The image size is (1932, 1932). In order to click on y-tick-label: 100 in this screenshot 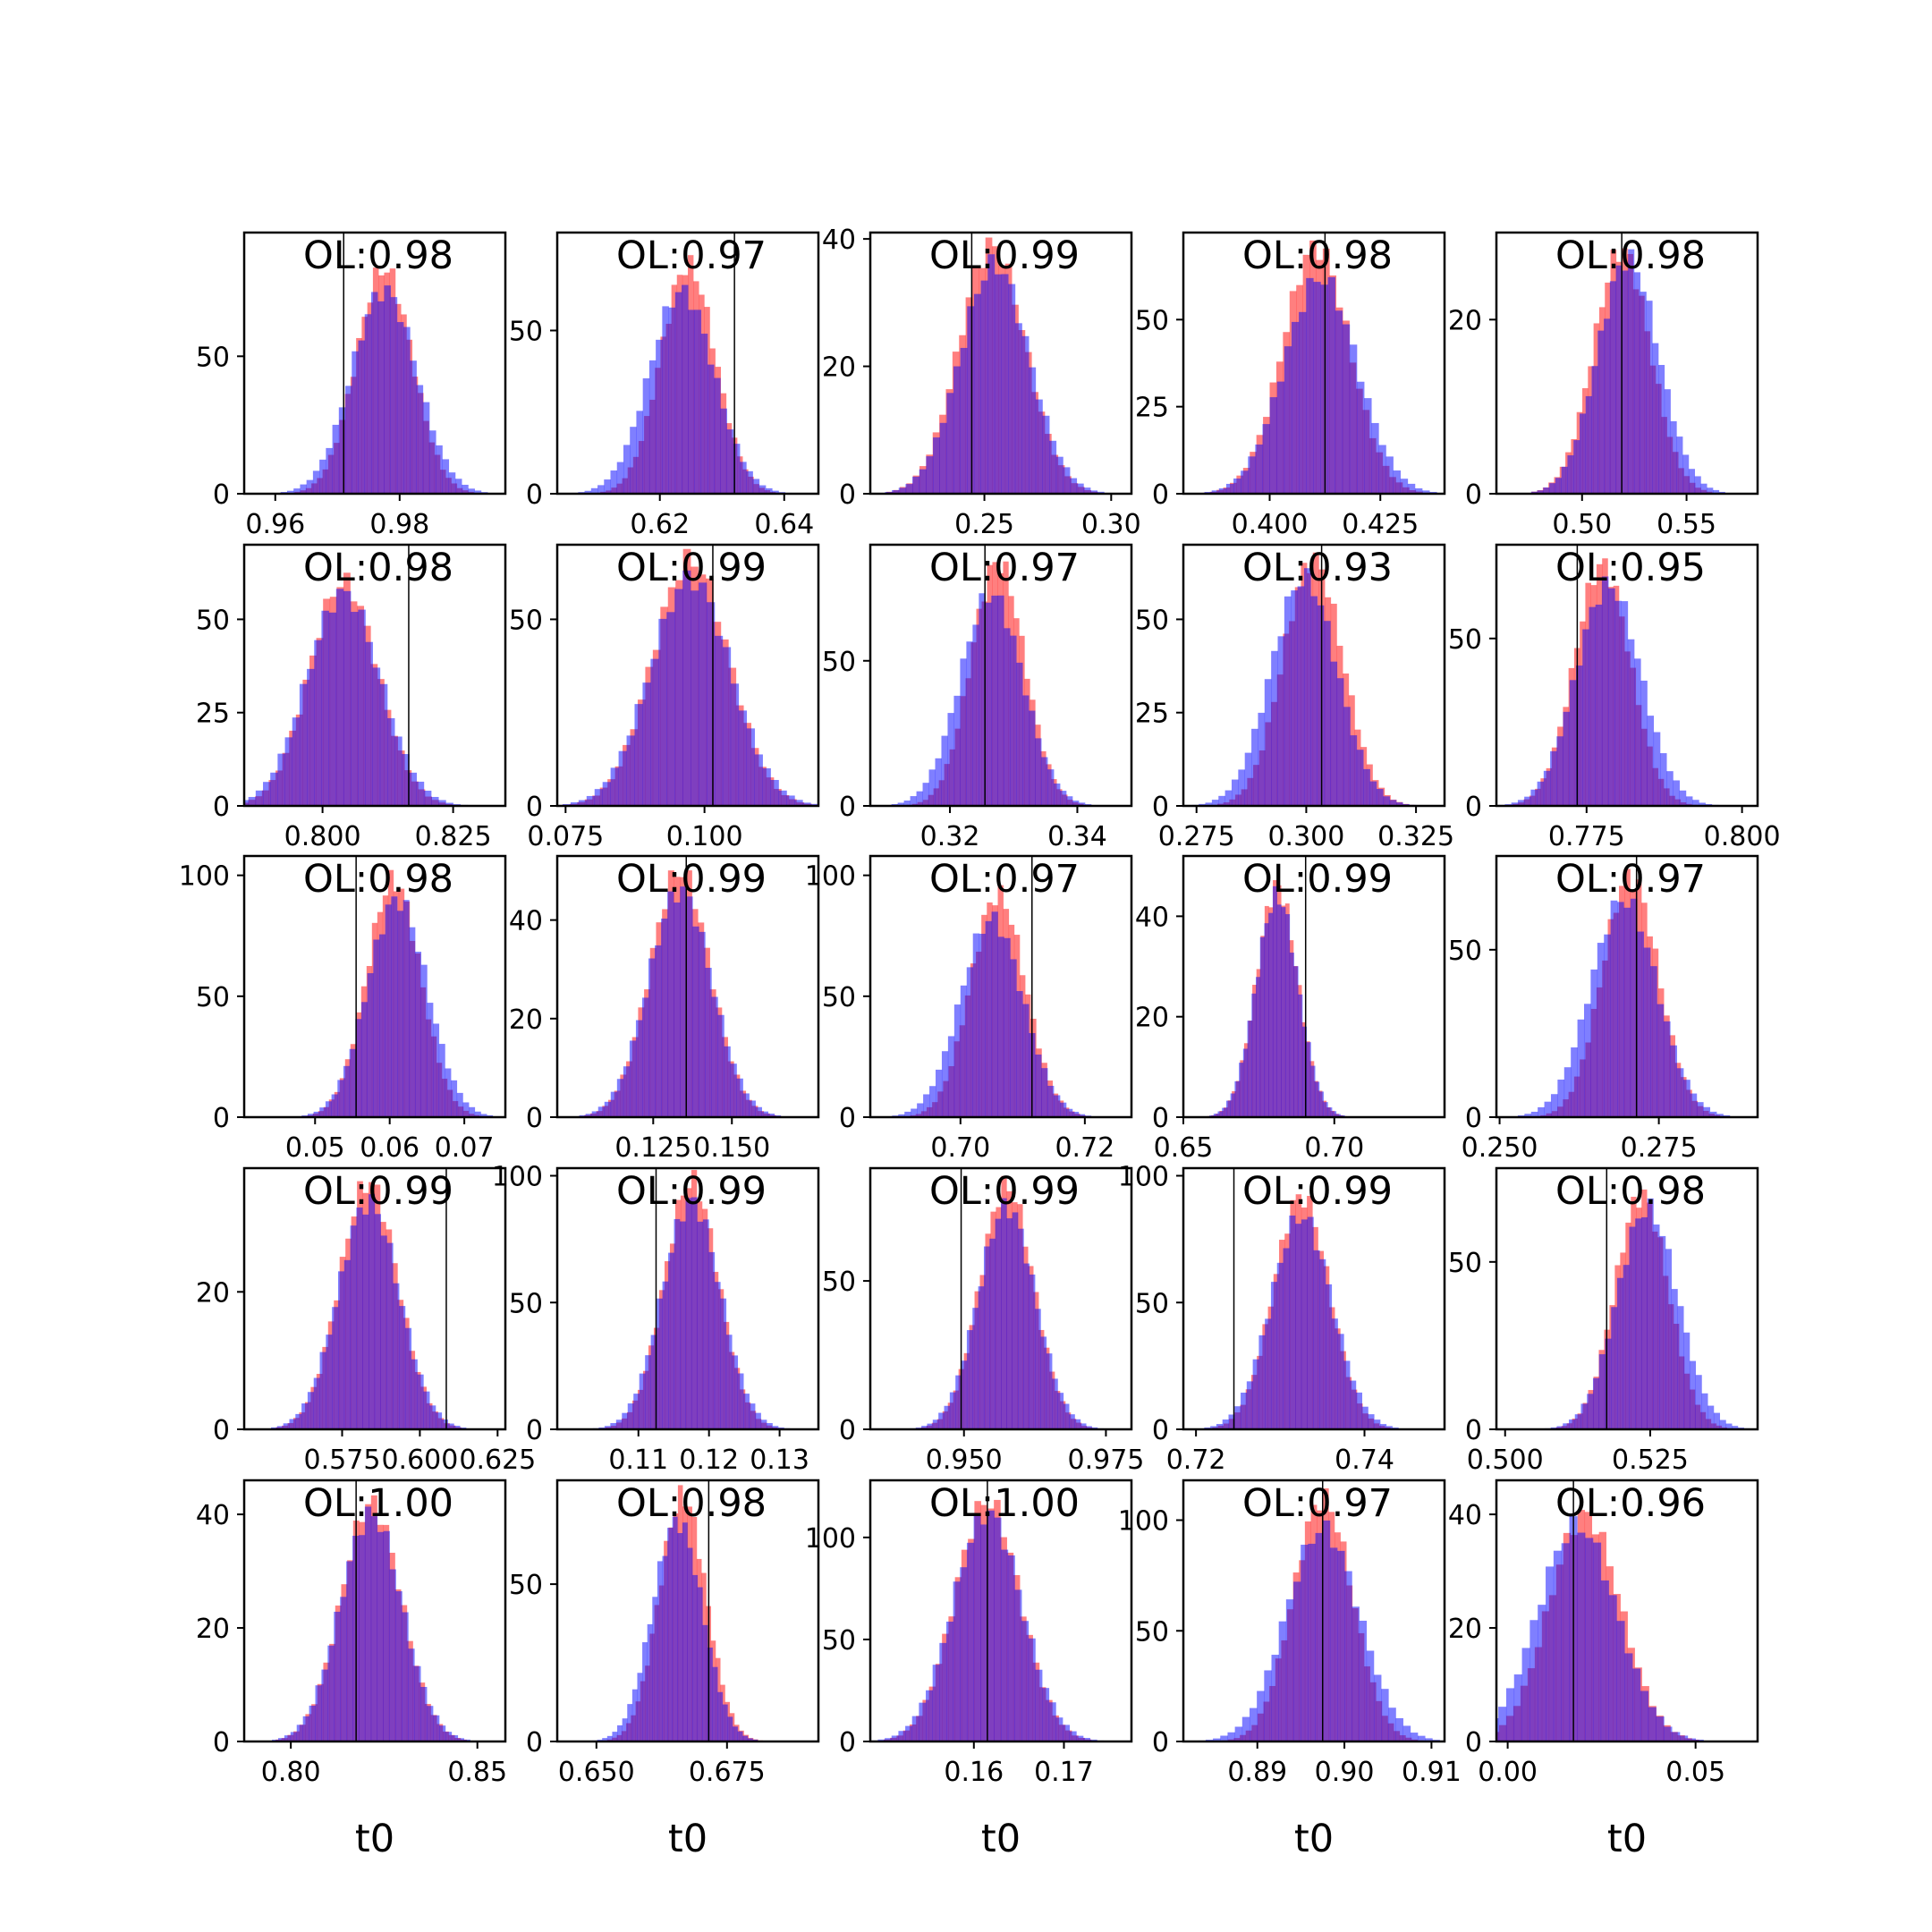, I will do `click(1143, 1177)`.